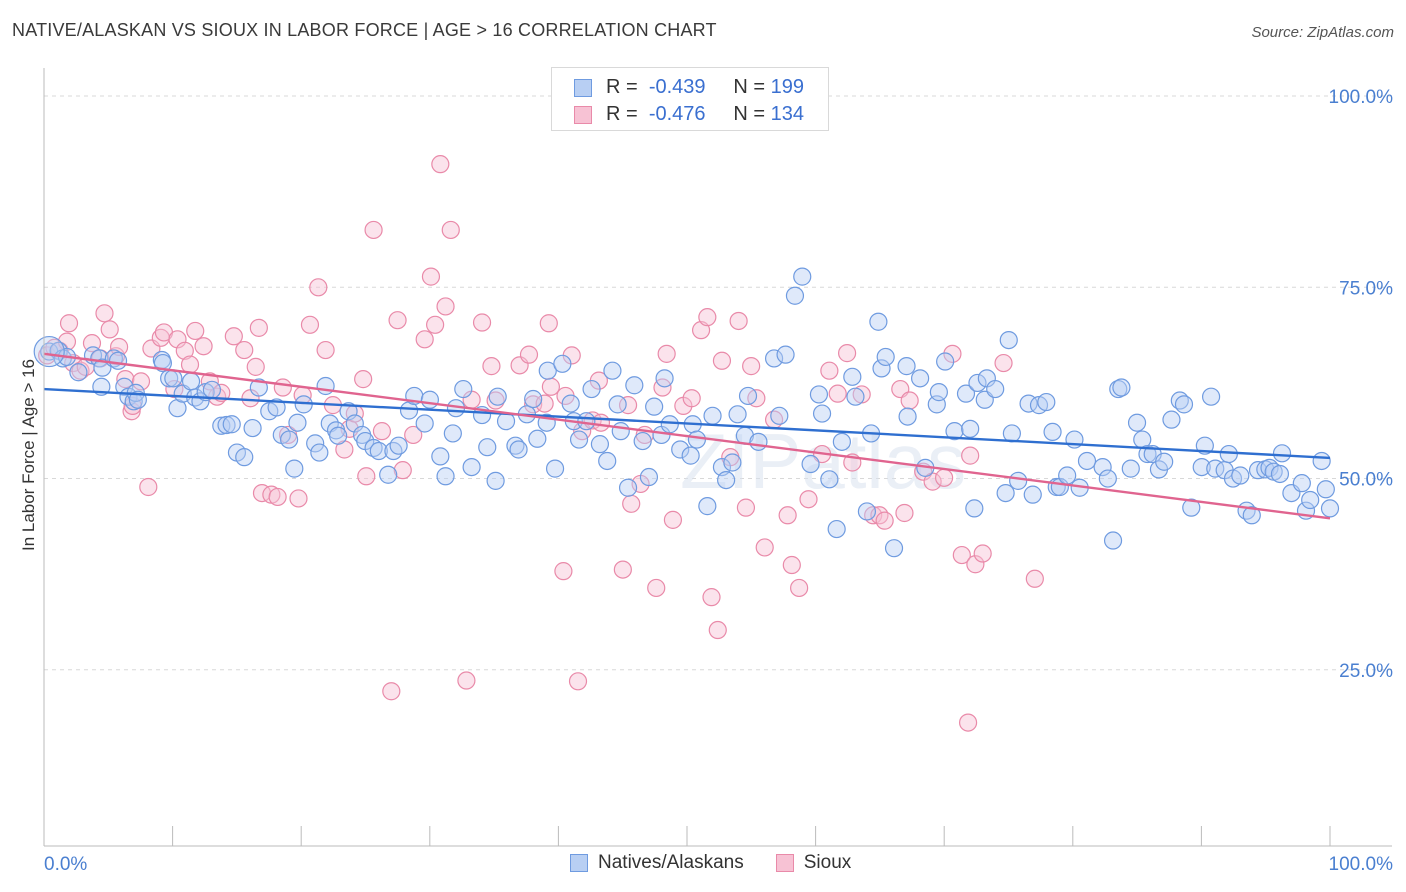 The width and height of the screenshot is (1406, 892). I want to click on natives-trend-line, so click(687, 423).